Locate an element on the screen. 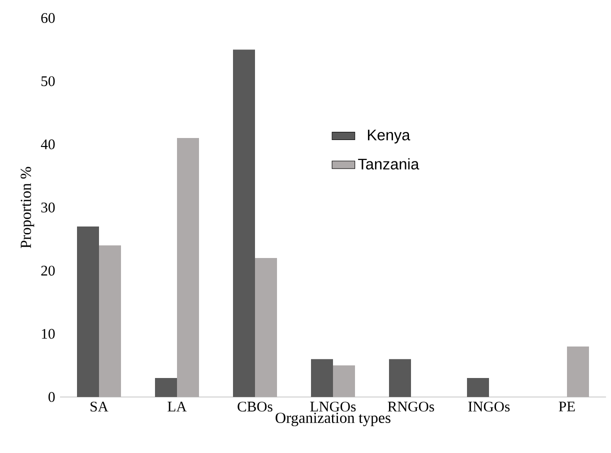 Image resolution: width=611 pixels, height=453 pixels. x-axis-title: Organization types is located at coordinates (333, 419).